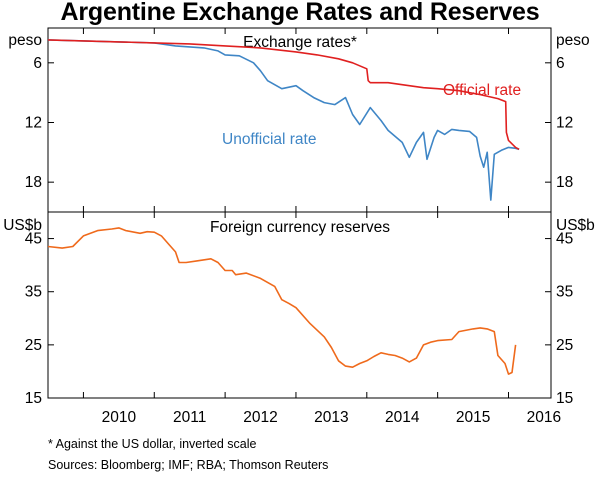 This screenshot has height=478, width=600. I want to click on reserves-panel-title: Foreign currency reserves, so click(300, 227).